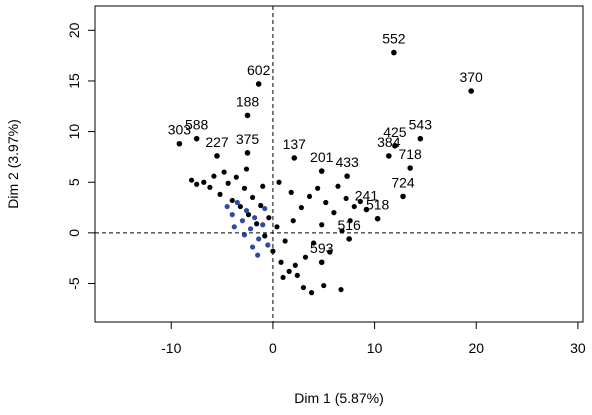 The width and height of the screenshot is (592, 415). I want to click on point-label: 370, so click(471, 77).